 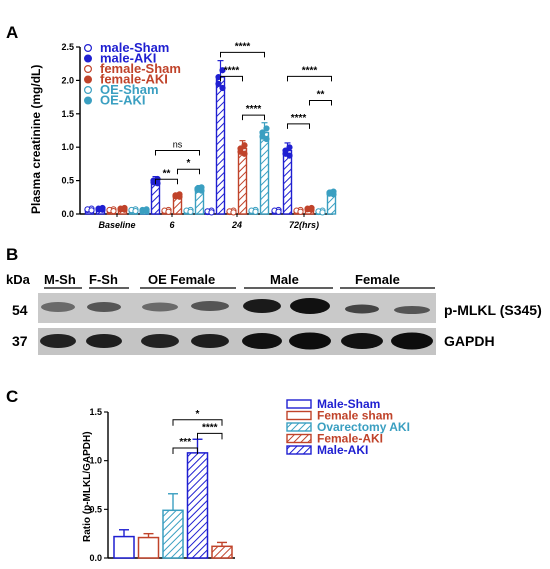 What do you see at coordinates (67, 47) in the screenshot?
I see `y-tick-label: 2.5` at bounding box center [67, 47].